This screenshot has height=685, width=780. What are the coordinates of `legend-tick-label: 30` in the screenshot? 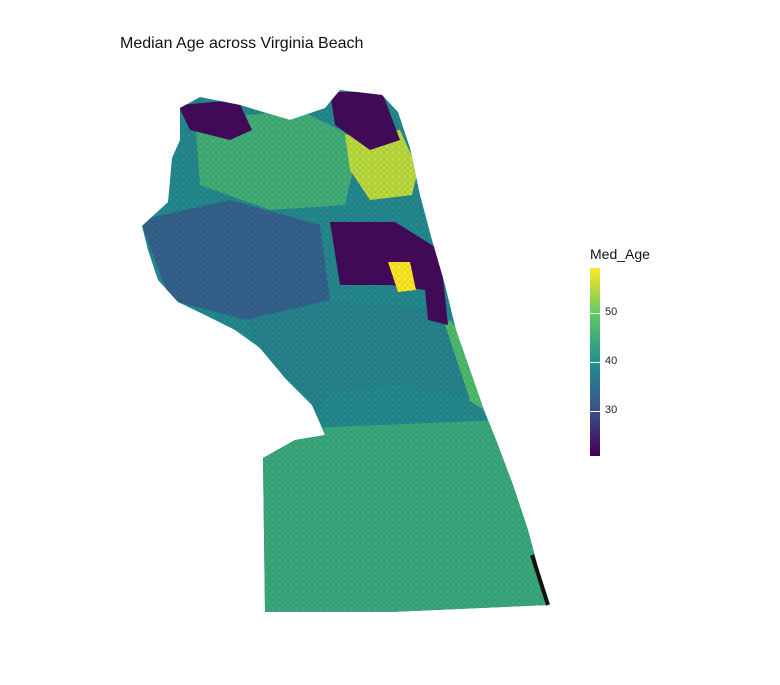 It's located at (611, 410).